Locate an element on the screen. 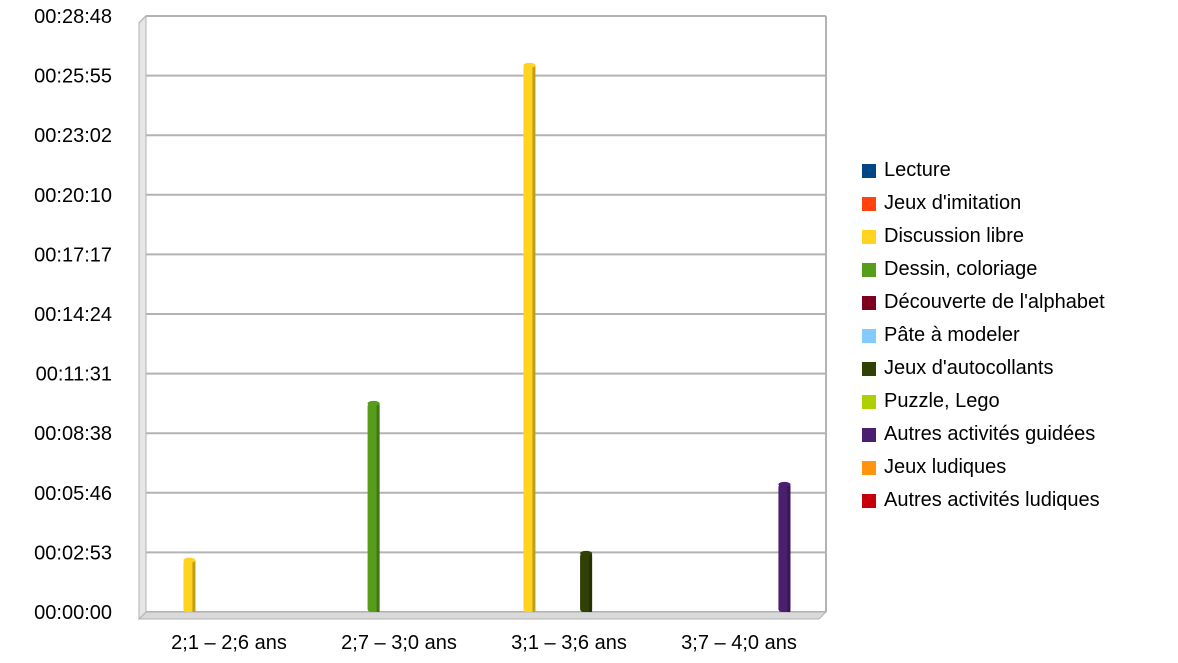 The image size is (1178, 663). y-tick-label: 00:05:46 is located at coordinates (73, 494).